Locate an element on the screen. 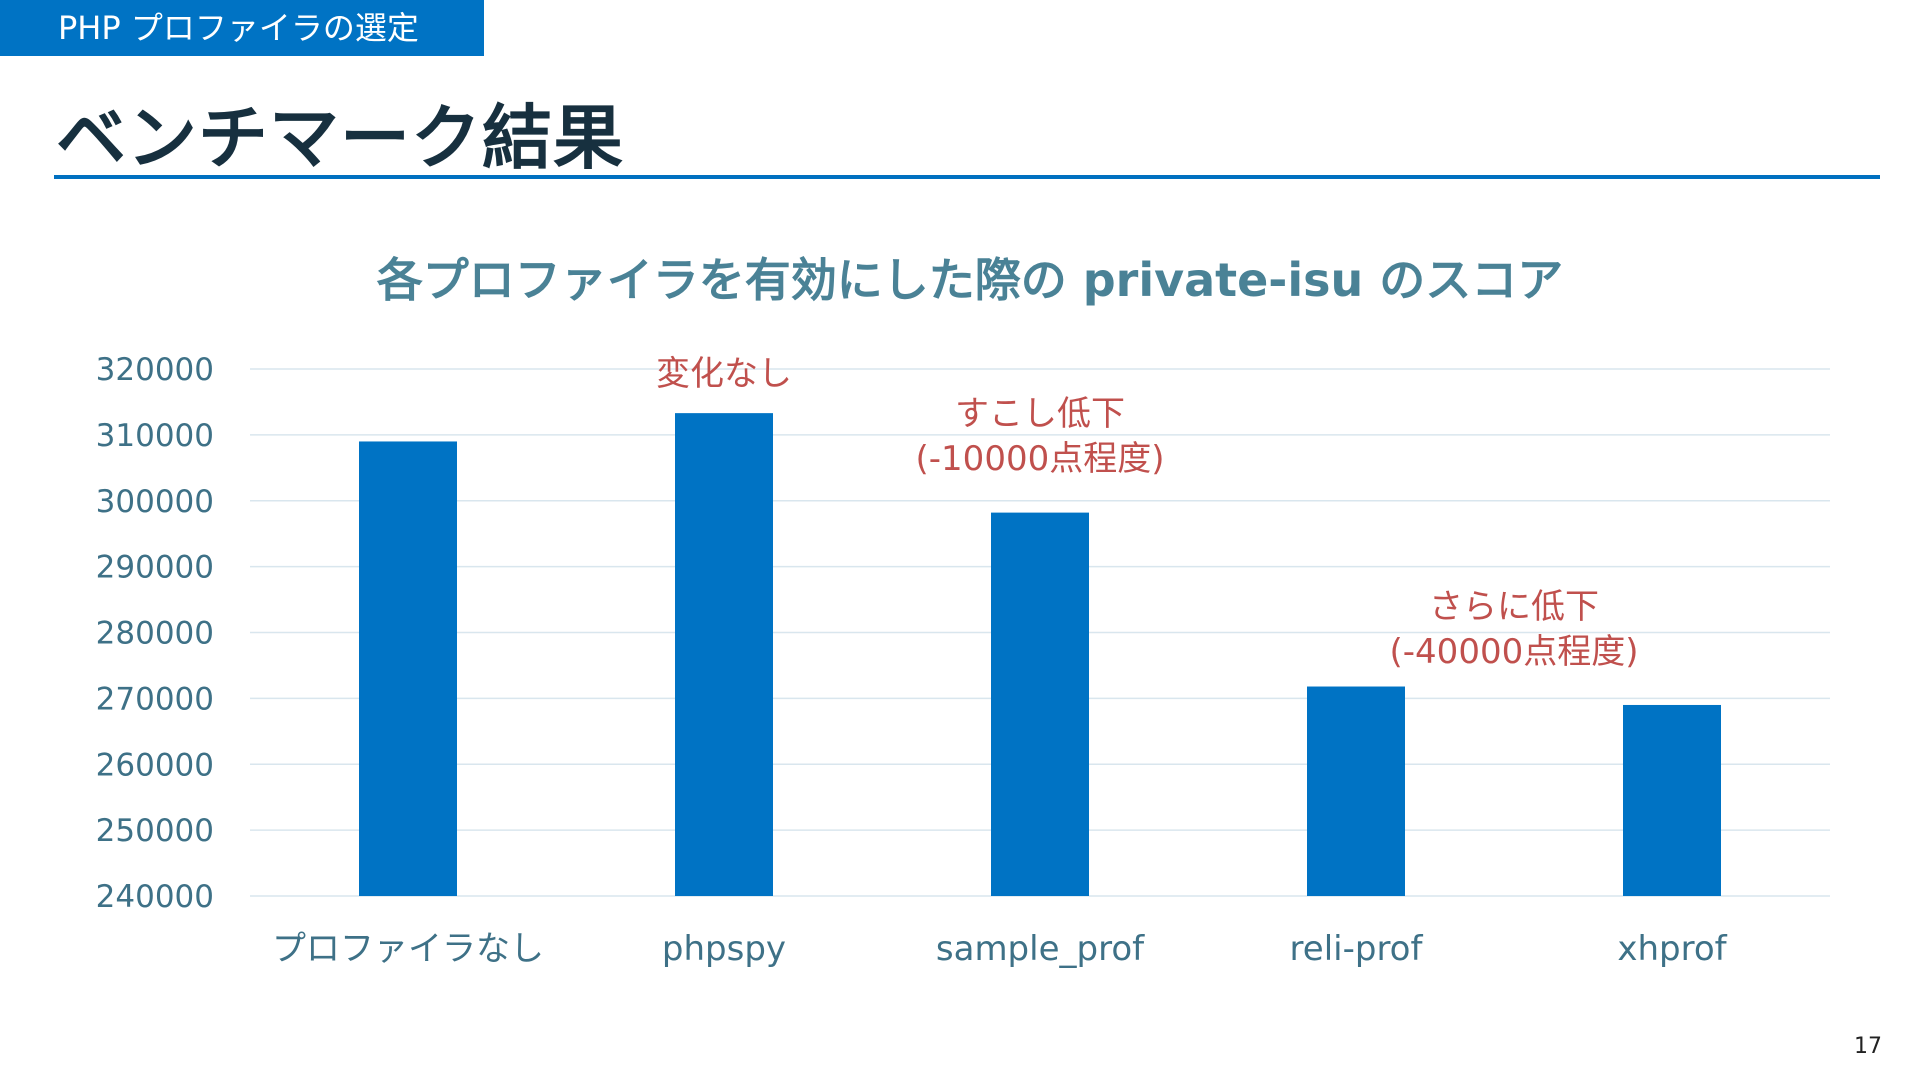 This screenshot has width=1920, height=1080. slide-title: ベンチマーク結果 is located at coordinates (340, 138).